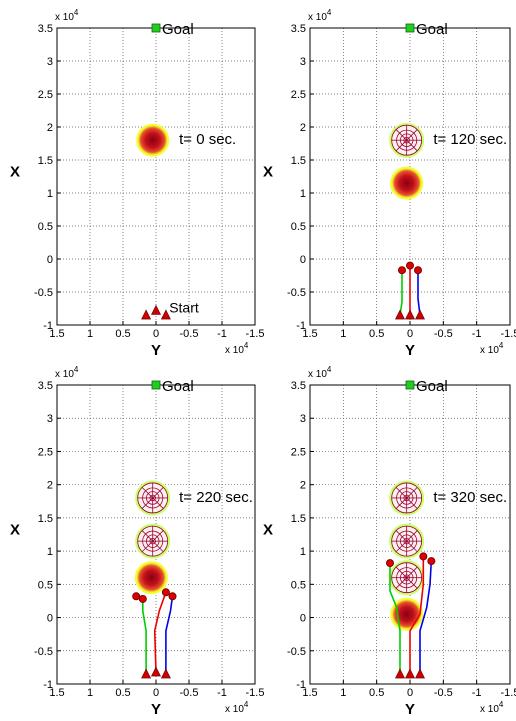 The width and height of the screenshot is (516, 721). What do you see at coordinates (184, 308) in the screenshot?
I see `start-label: Start` at bounding box center [184, 308].